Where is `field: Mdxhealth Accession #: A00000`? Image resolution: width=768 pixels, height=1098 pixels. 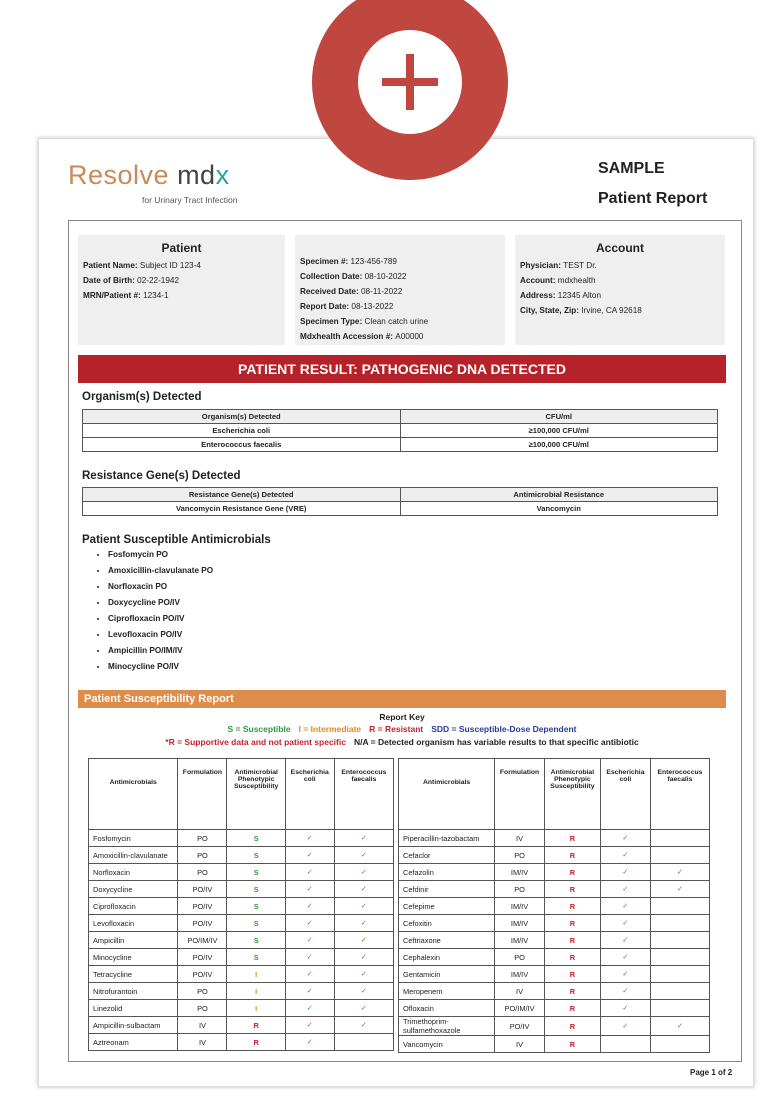
field: Mdxhealth Accession #: A00000 is located at coordinates (402, 336).